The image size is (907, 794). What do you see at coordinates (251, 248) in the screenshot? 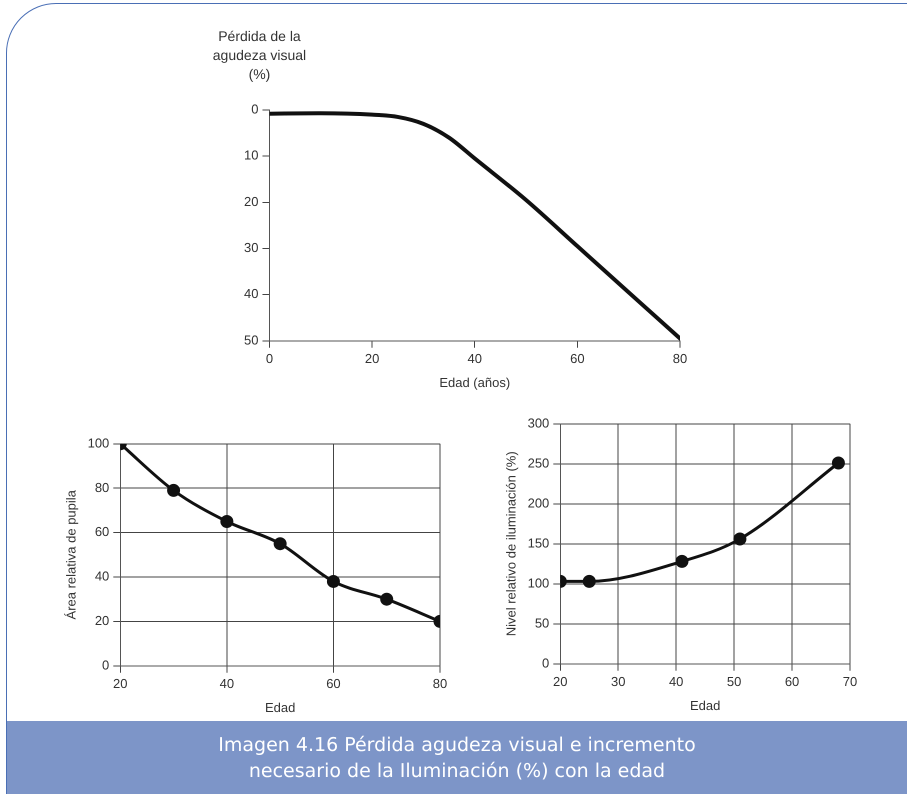
I see `y-tick-label: 30` at bounding box center [251, 248].